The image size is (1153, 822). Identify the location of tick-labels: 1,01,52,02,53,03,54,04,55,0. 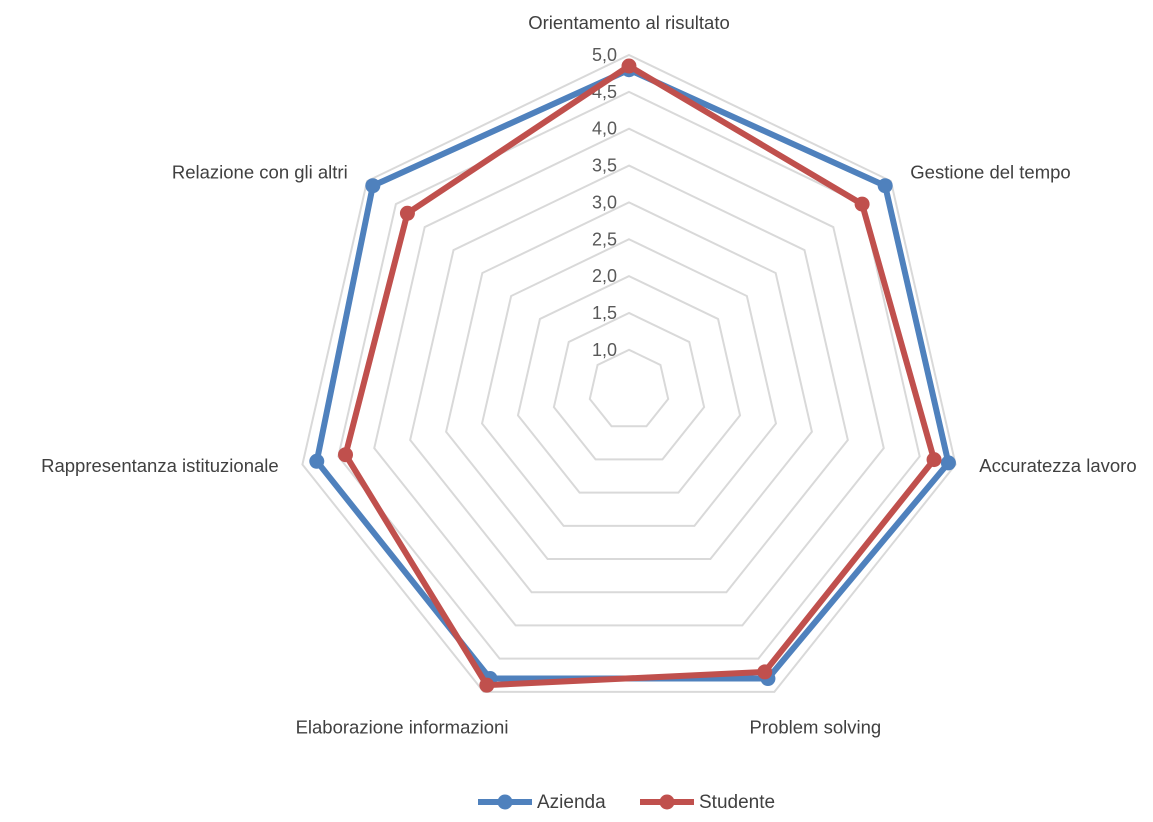
(604, 202).